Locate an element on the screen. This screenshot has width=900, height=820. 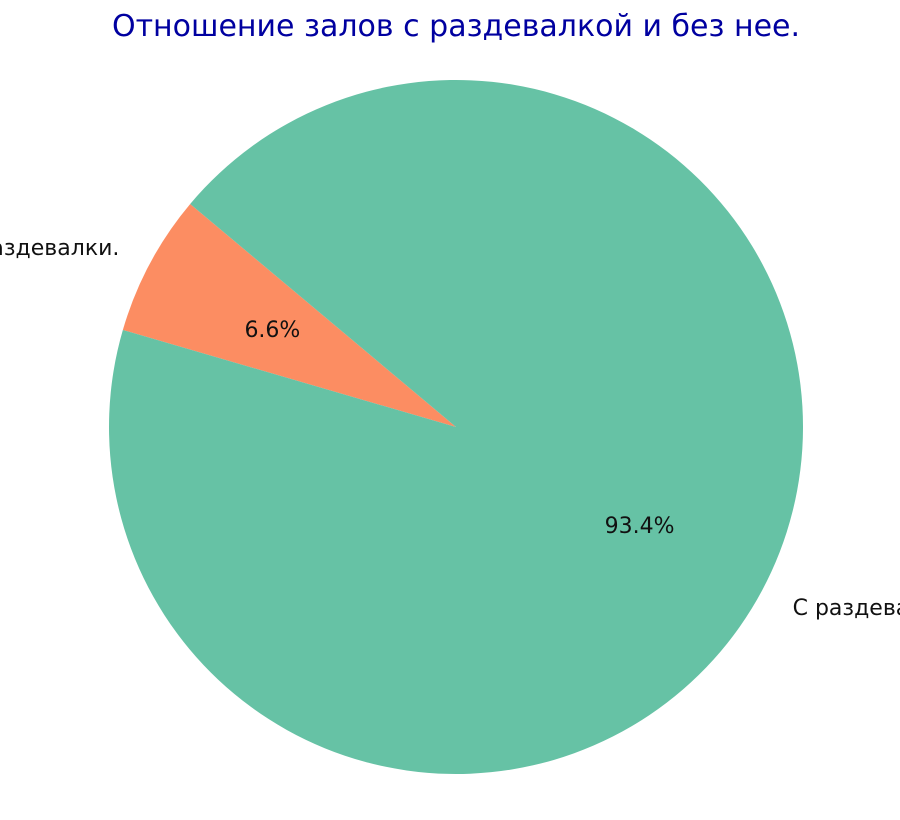
slice-percent-label-1: 93.4% is located at coordinates (640, 526).